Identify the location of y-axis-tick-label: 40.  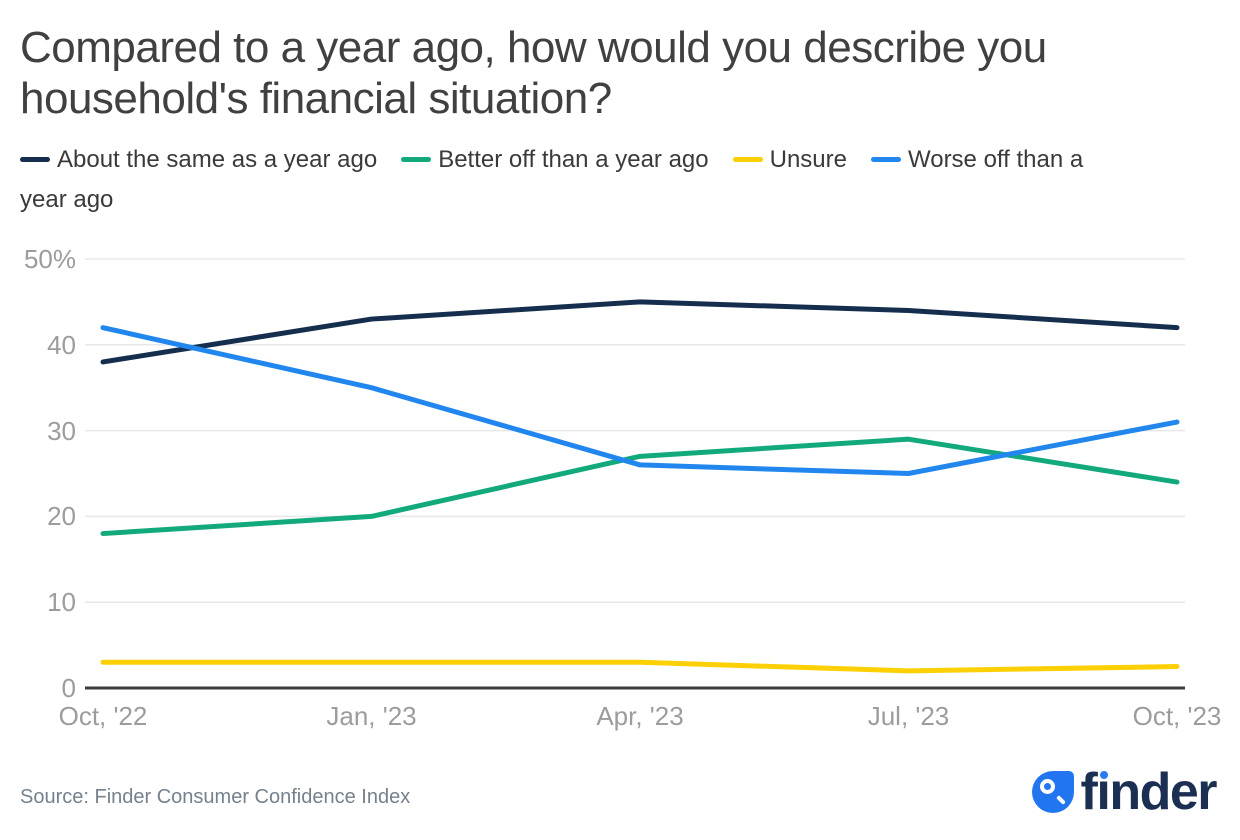
(61, 344).